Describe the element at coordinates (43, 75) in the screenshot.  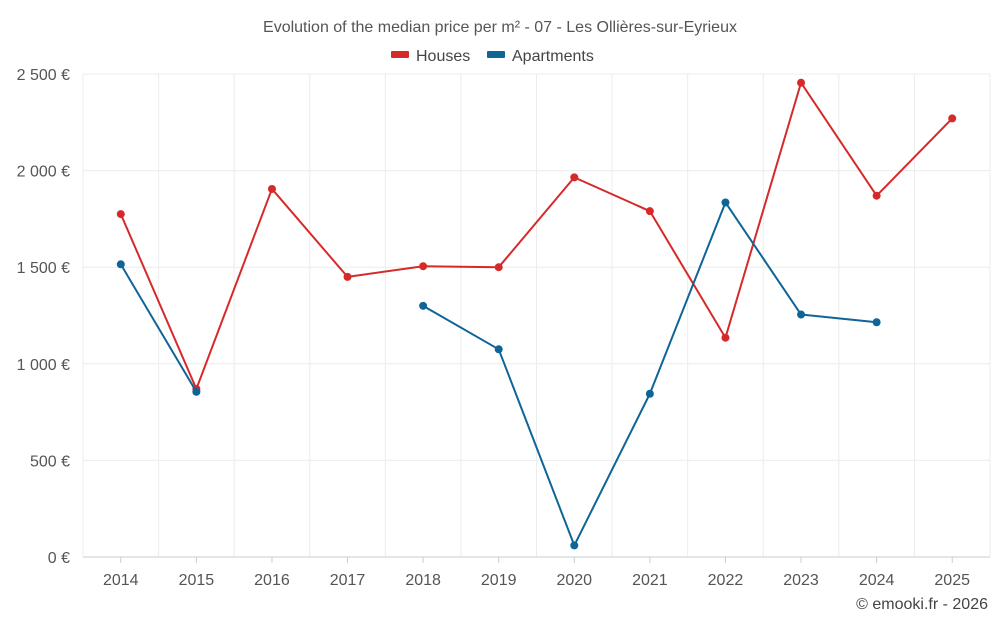
I see `y-tick-label: 2 500 €` at that location.